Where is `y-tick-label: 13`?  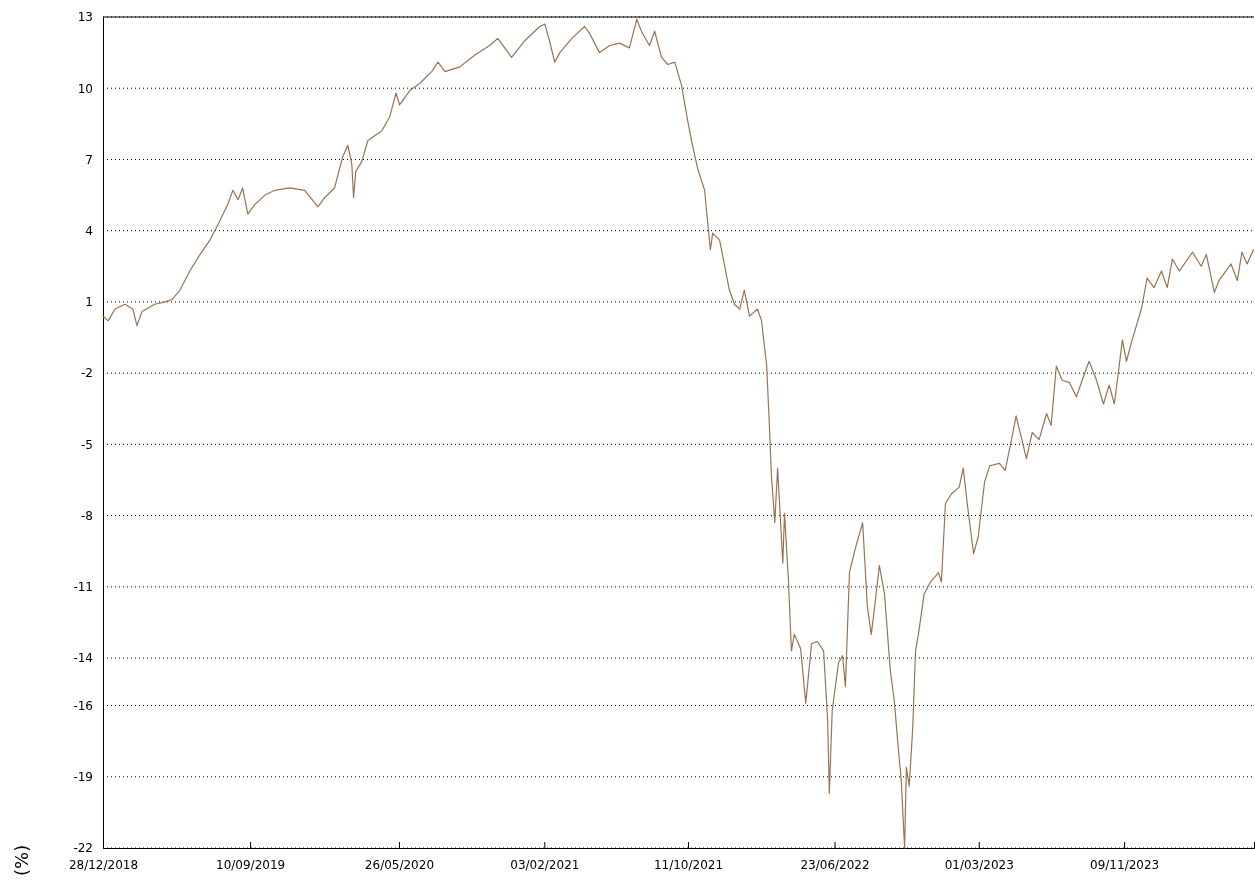 y-tick-label: 13 is located at coordinates (85, 17).